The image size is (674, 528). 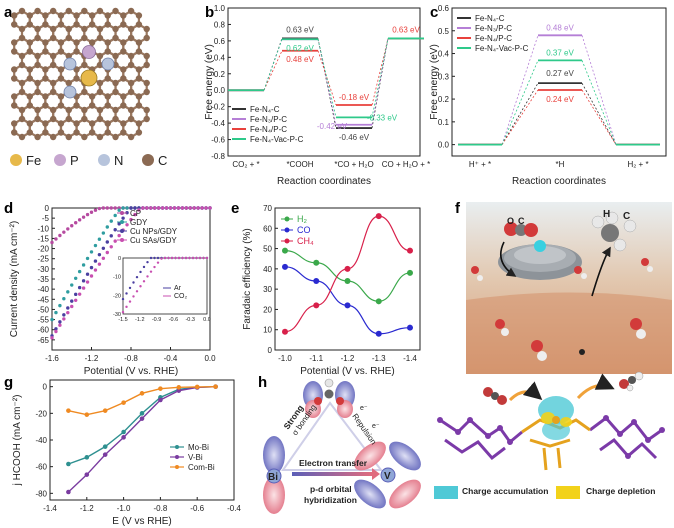 What do you see at coordinates (551, 433) in the screenshot?
I see `panel-h-charge-structure` at bounding box center [551, 433].